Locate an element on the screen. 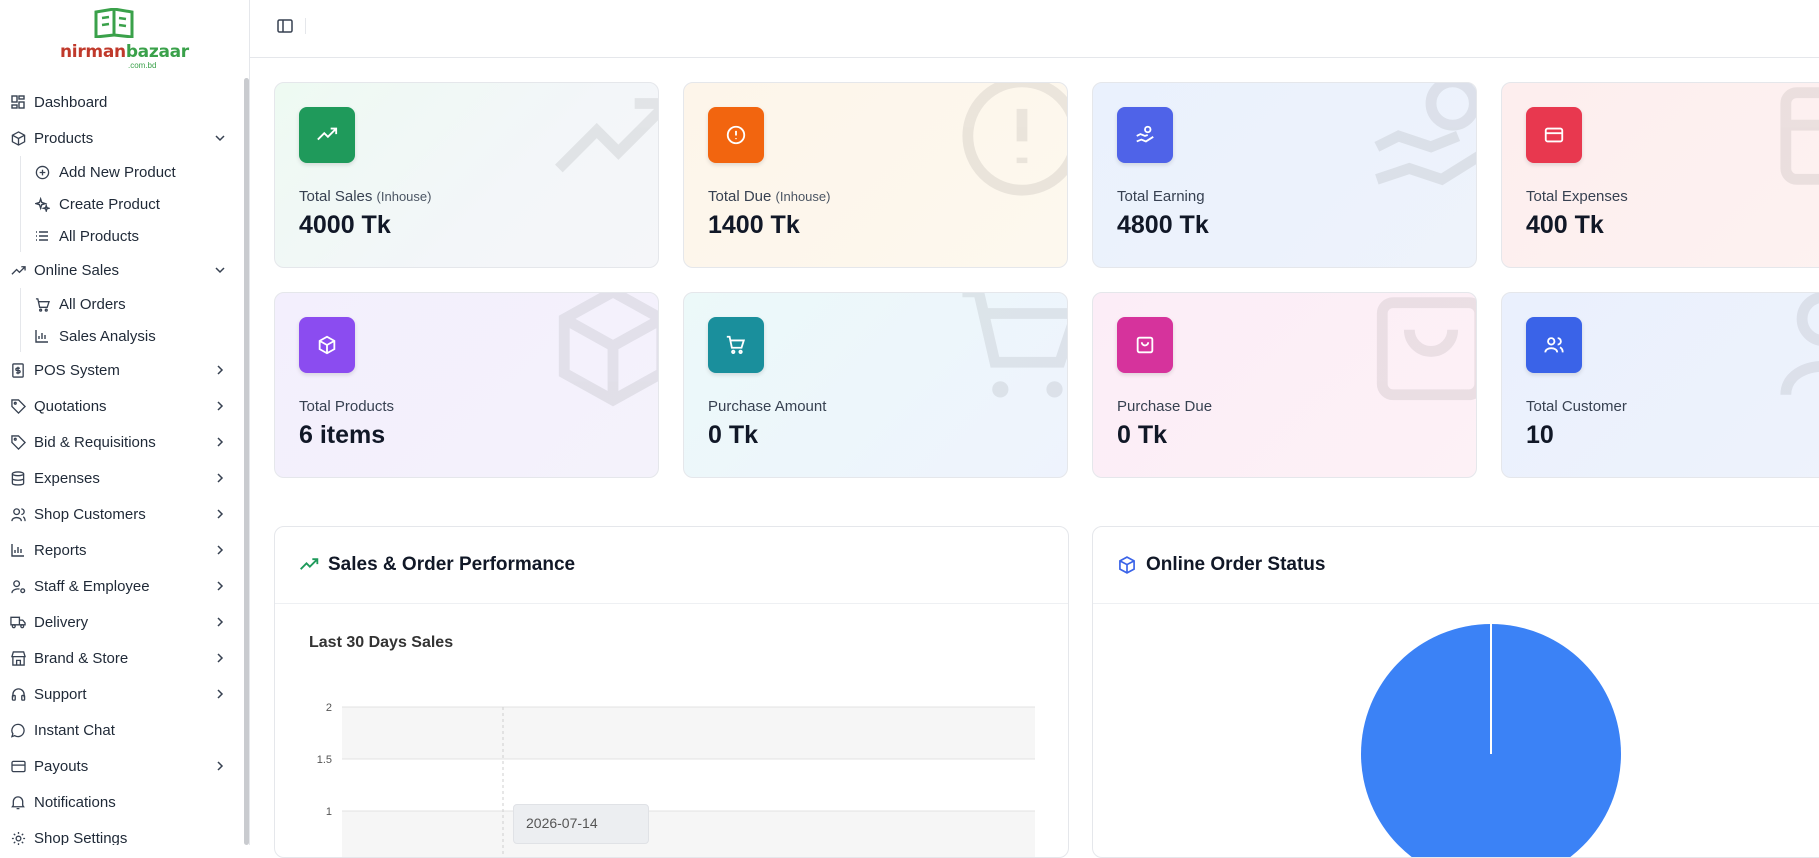 The image size is (1819, 858). list-icon is located at coordinates (42, 236).